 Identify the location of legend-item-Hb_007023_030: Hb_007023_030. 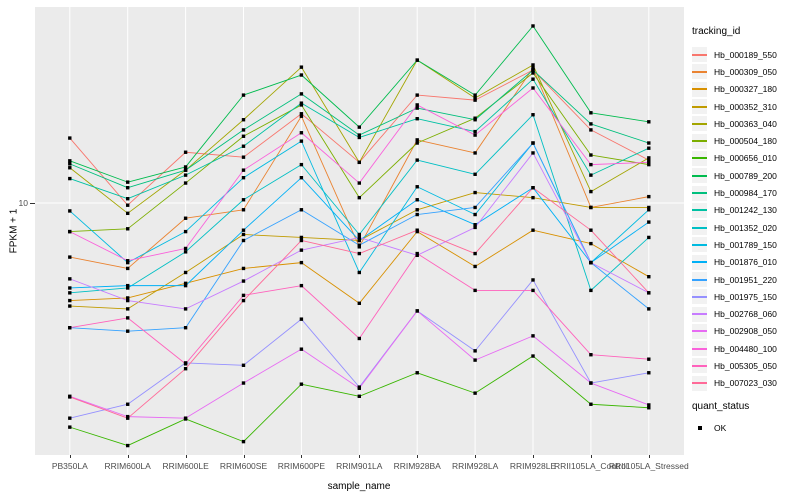
(745, 383).